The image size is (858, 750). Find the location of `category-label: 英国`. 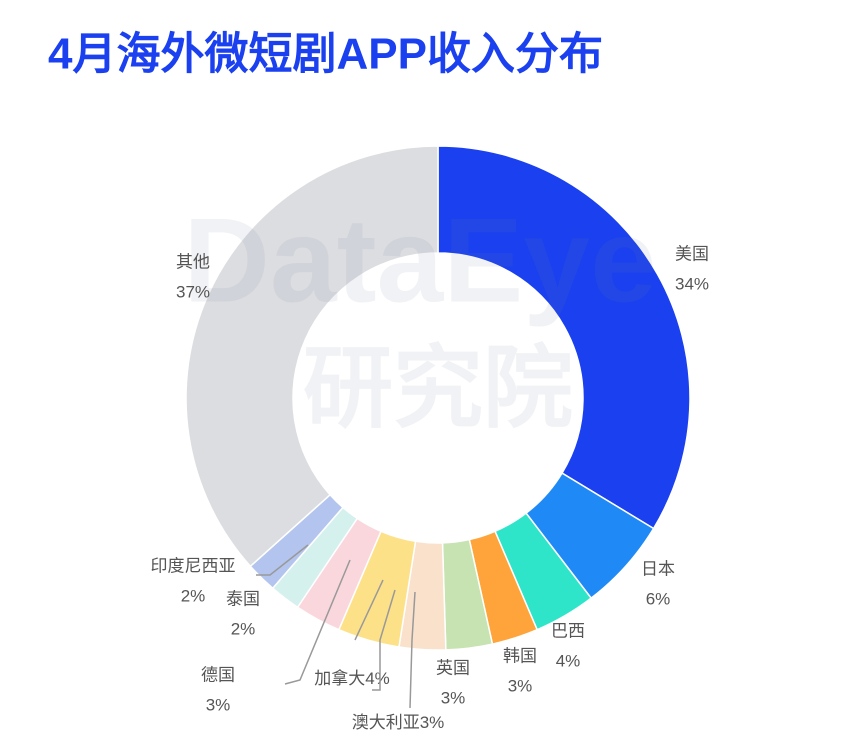

category-label: 英国 is located at coordinates (453, 667).